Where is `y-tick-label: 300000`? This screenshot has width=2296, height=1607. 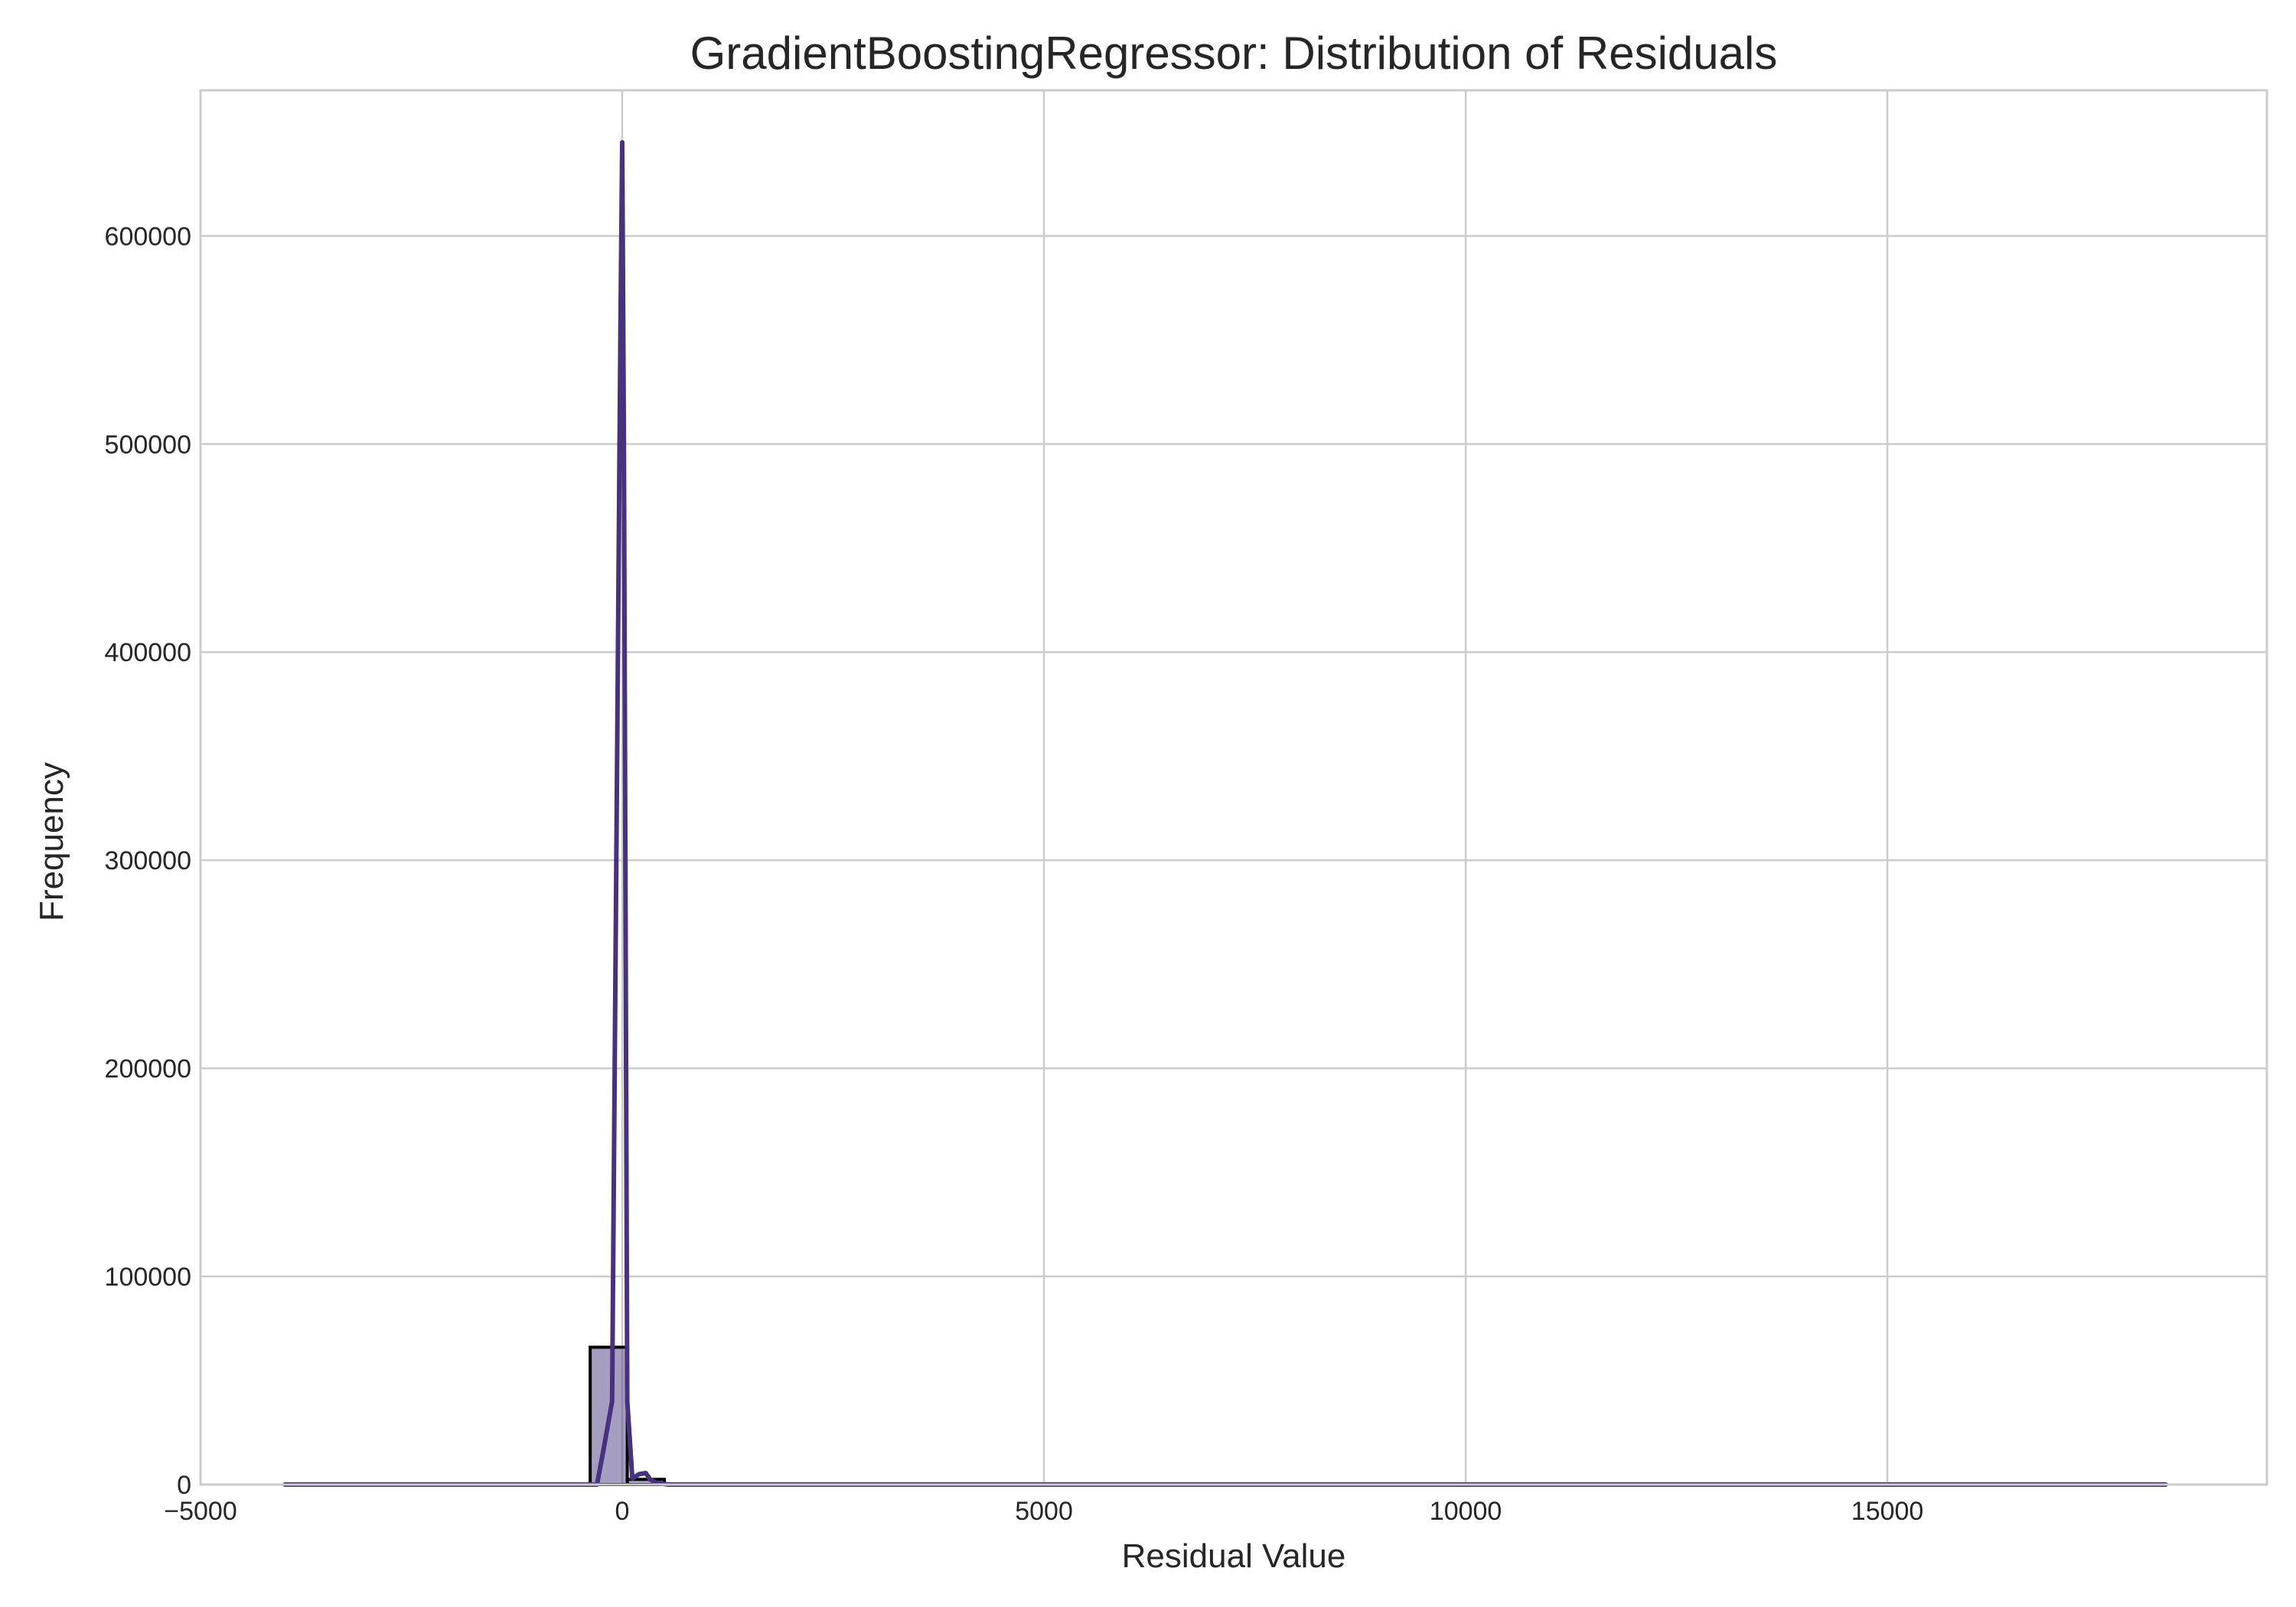
y-tick-label: 300000 is located at coordinates (148, 861).